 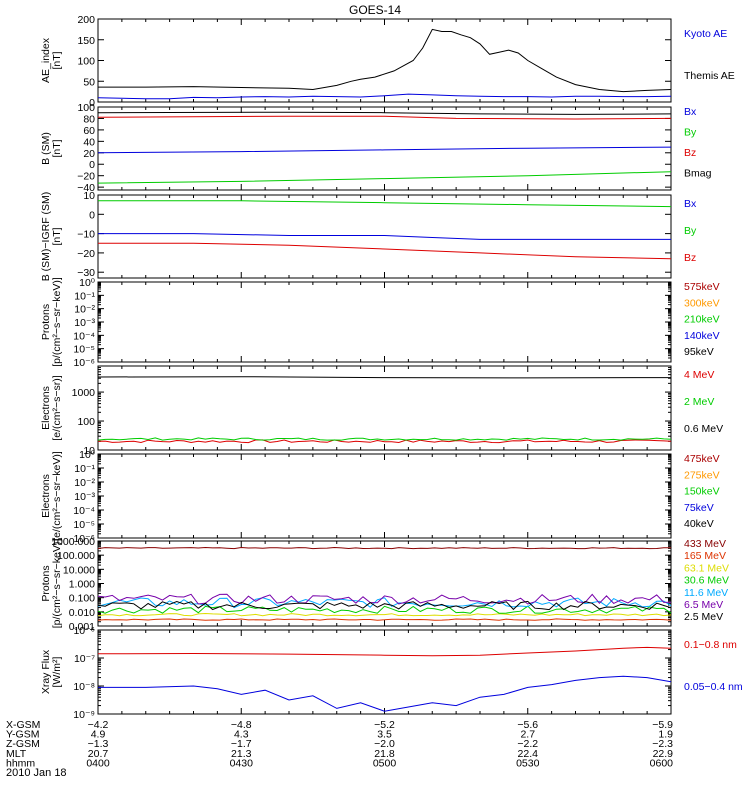 I want to click on y-axis-label-line: B (SM), so click(x=46, y=148).